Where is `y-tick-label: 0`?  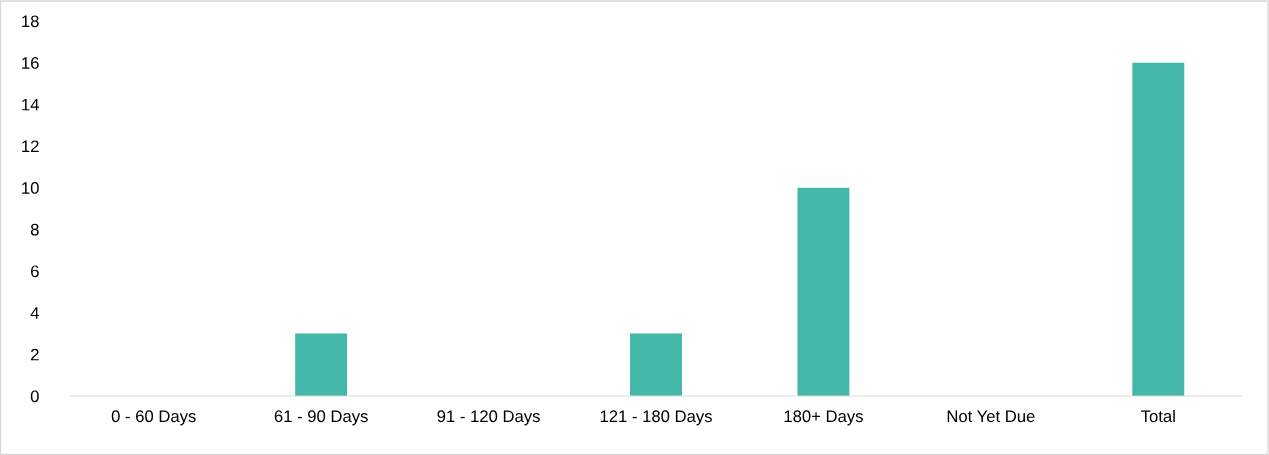
y-tick-label: 0 is located at coordinates (34, 396).